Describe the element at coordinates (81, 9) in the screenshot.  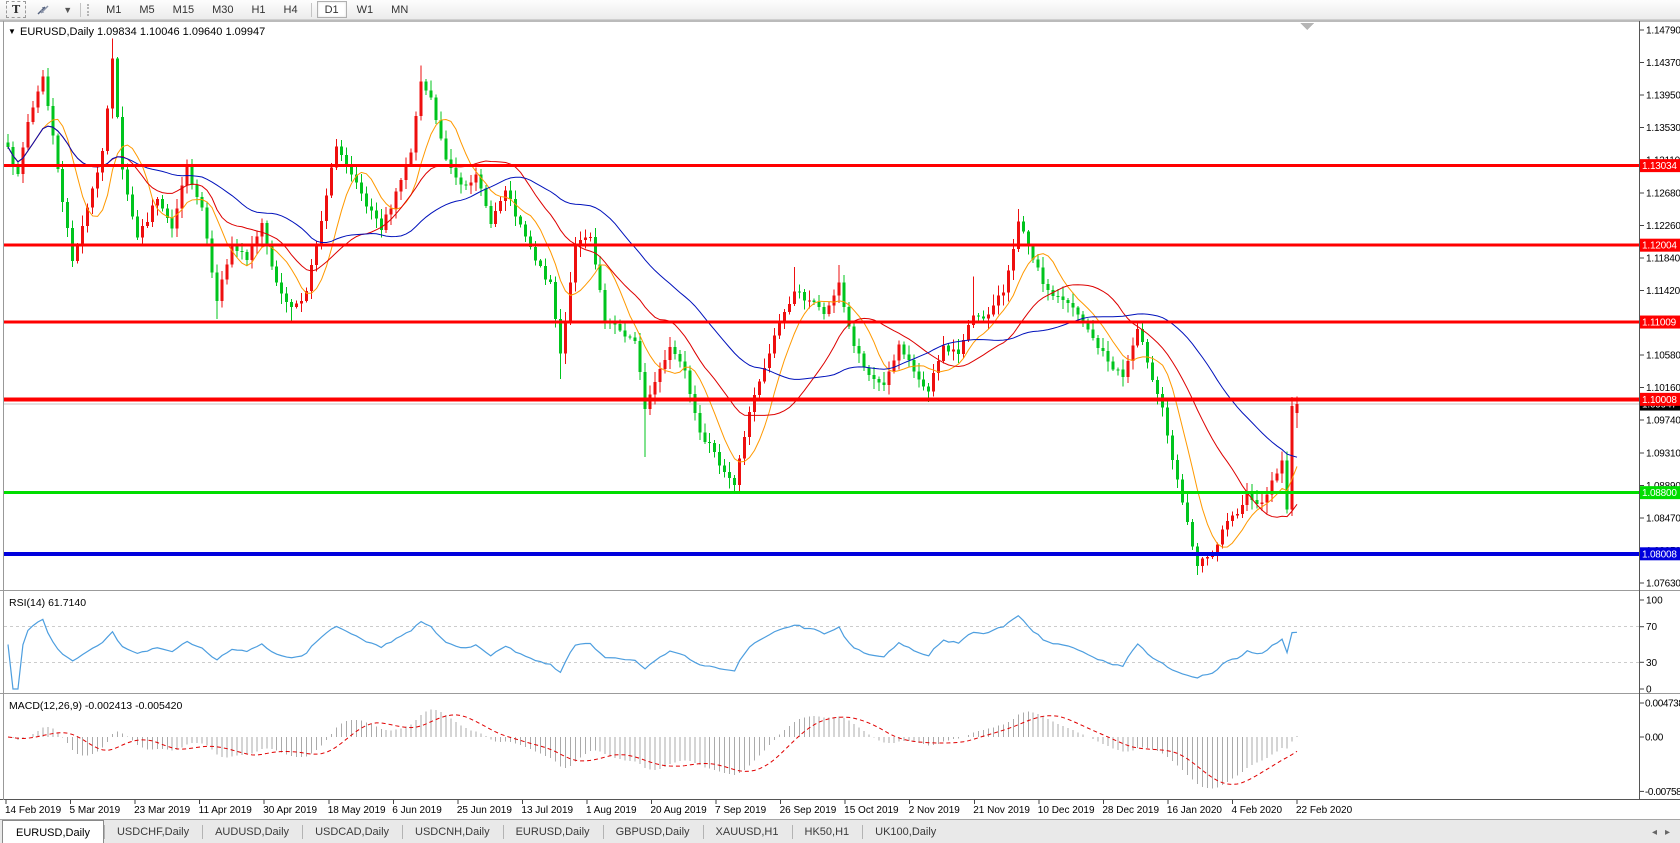
I see `toolbar-separator` at that location.